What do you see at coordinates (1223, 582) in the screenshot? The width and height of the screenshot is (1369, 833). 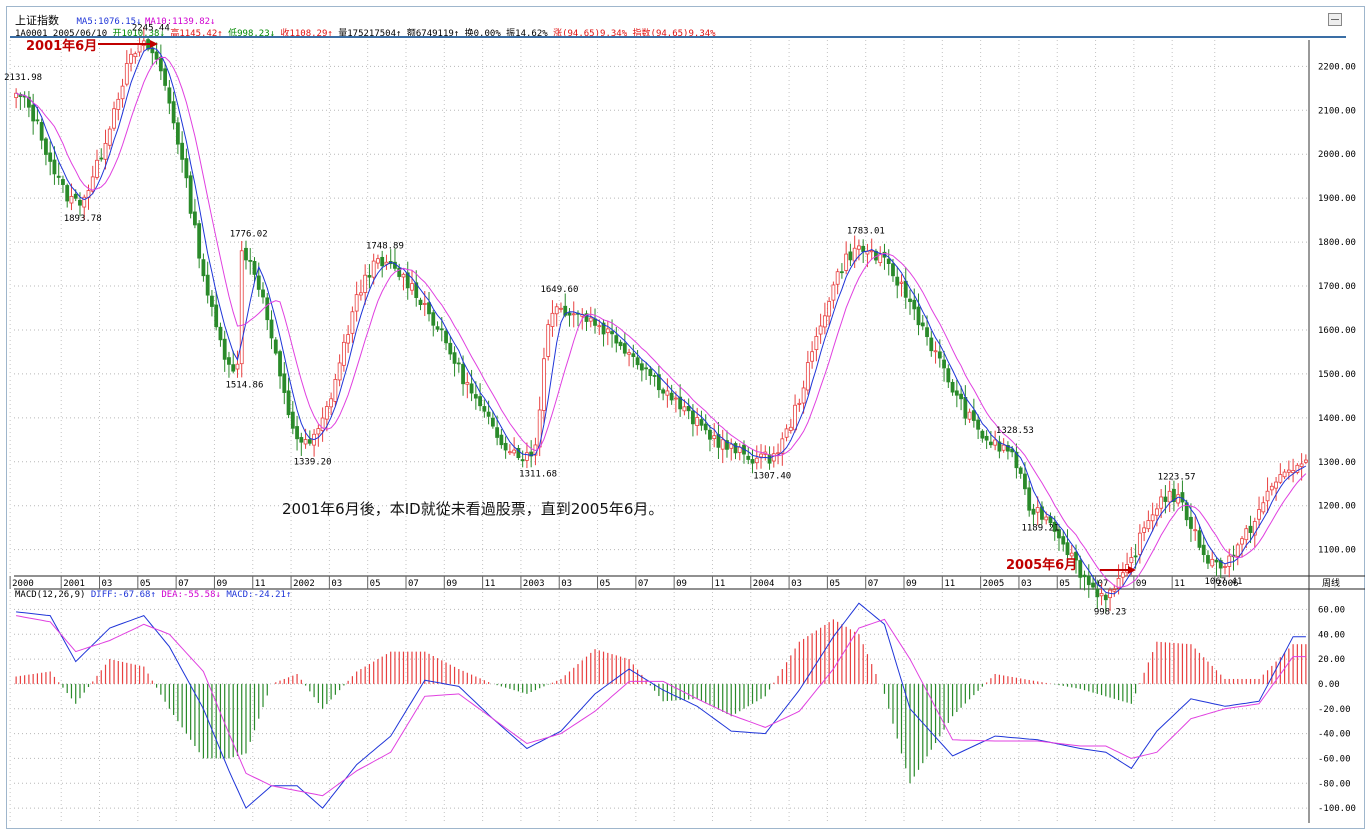 I see `price-point-label: 1067.41` at bounding box center [1223, 582].